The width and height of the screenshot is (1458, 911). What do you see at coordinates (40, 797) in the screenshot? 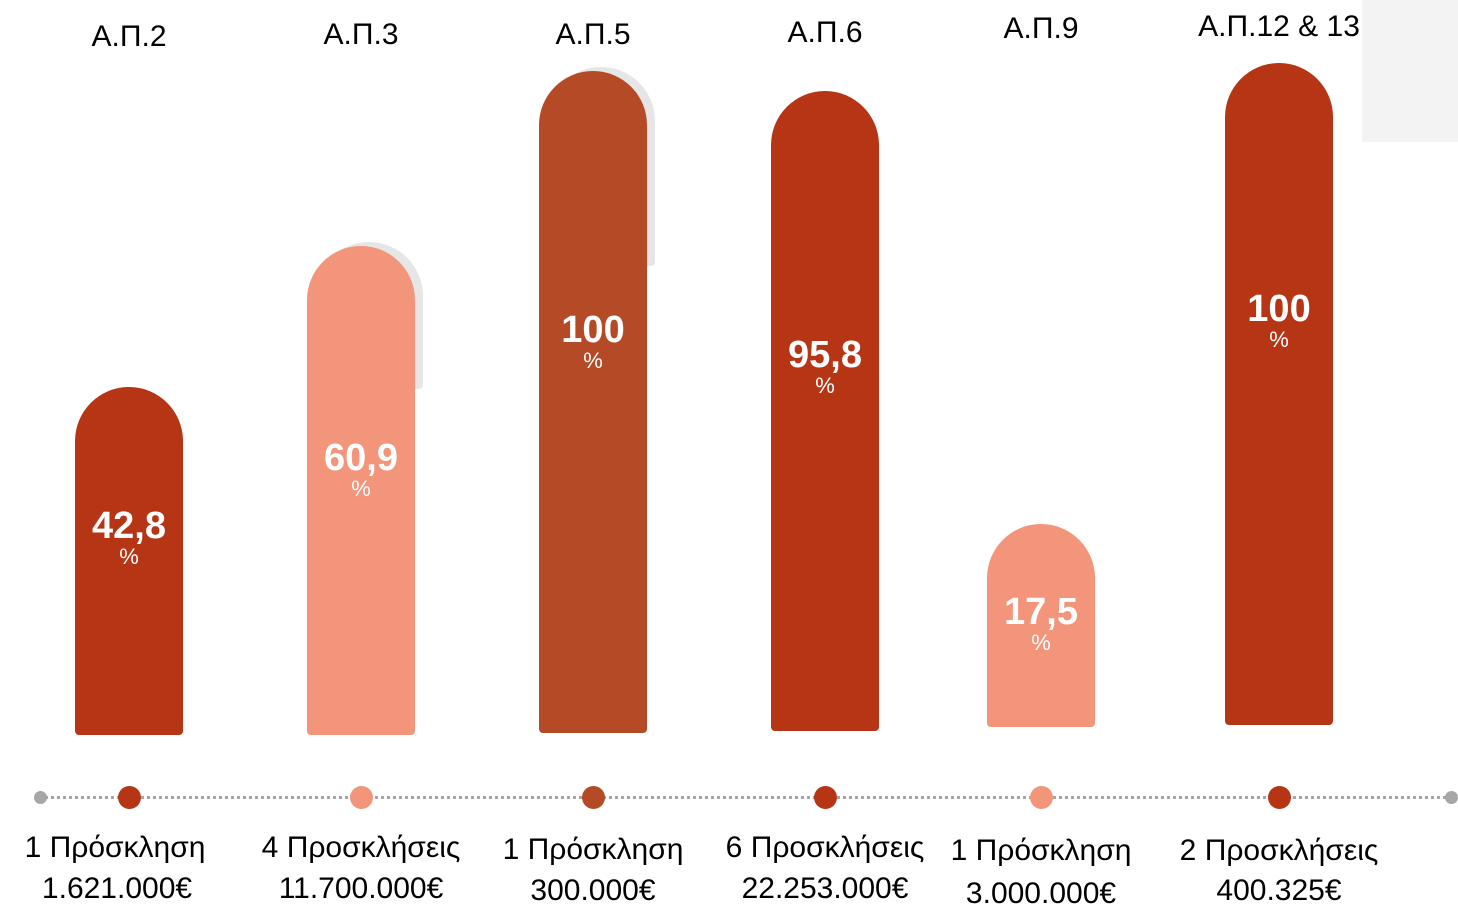
I see `timeline-start-dot` at bounding box center [40, 797].